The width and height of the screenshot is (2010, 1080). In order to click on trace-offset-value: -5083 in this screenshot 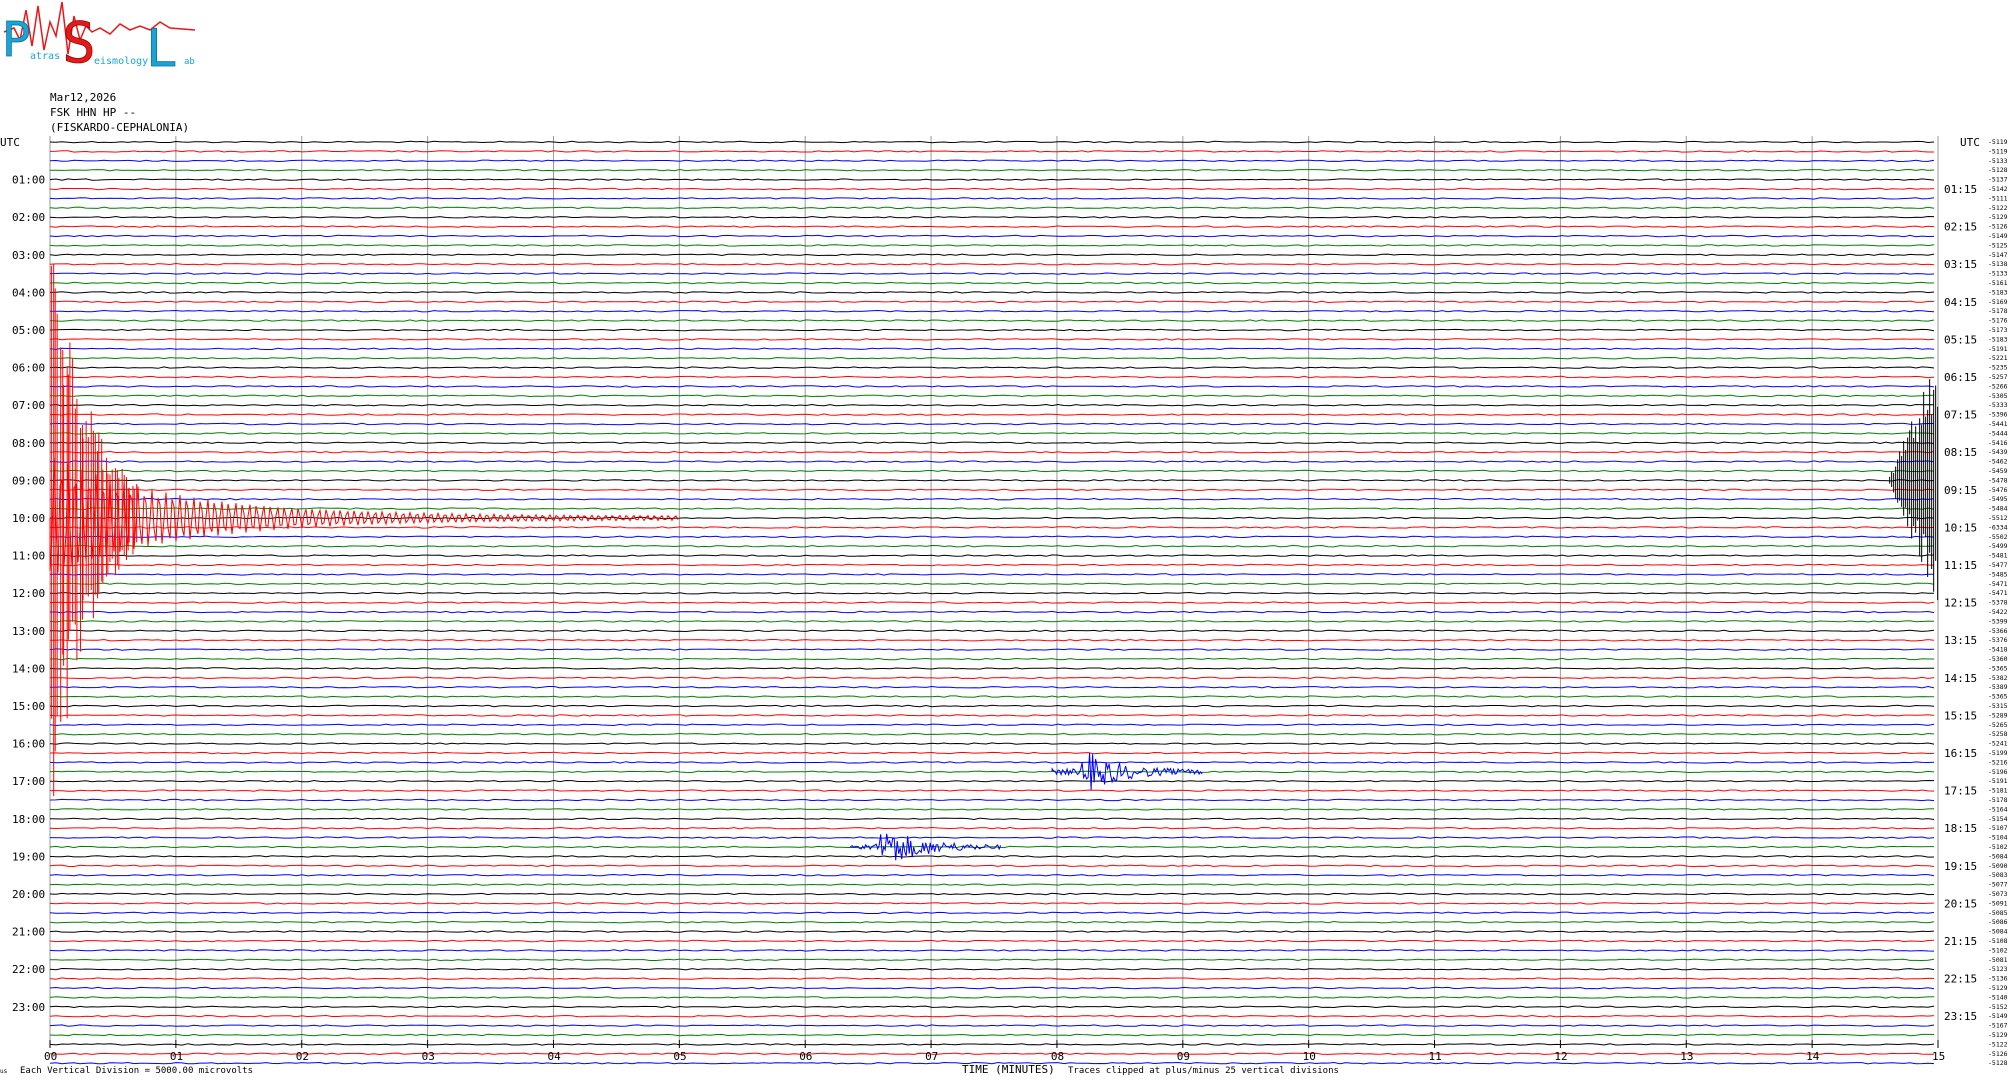, I will do `click(1998, 875)`.